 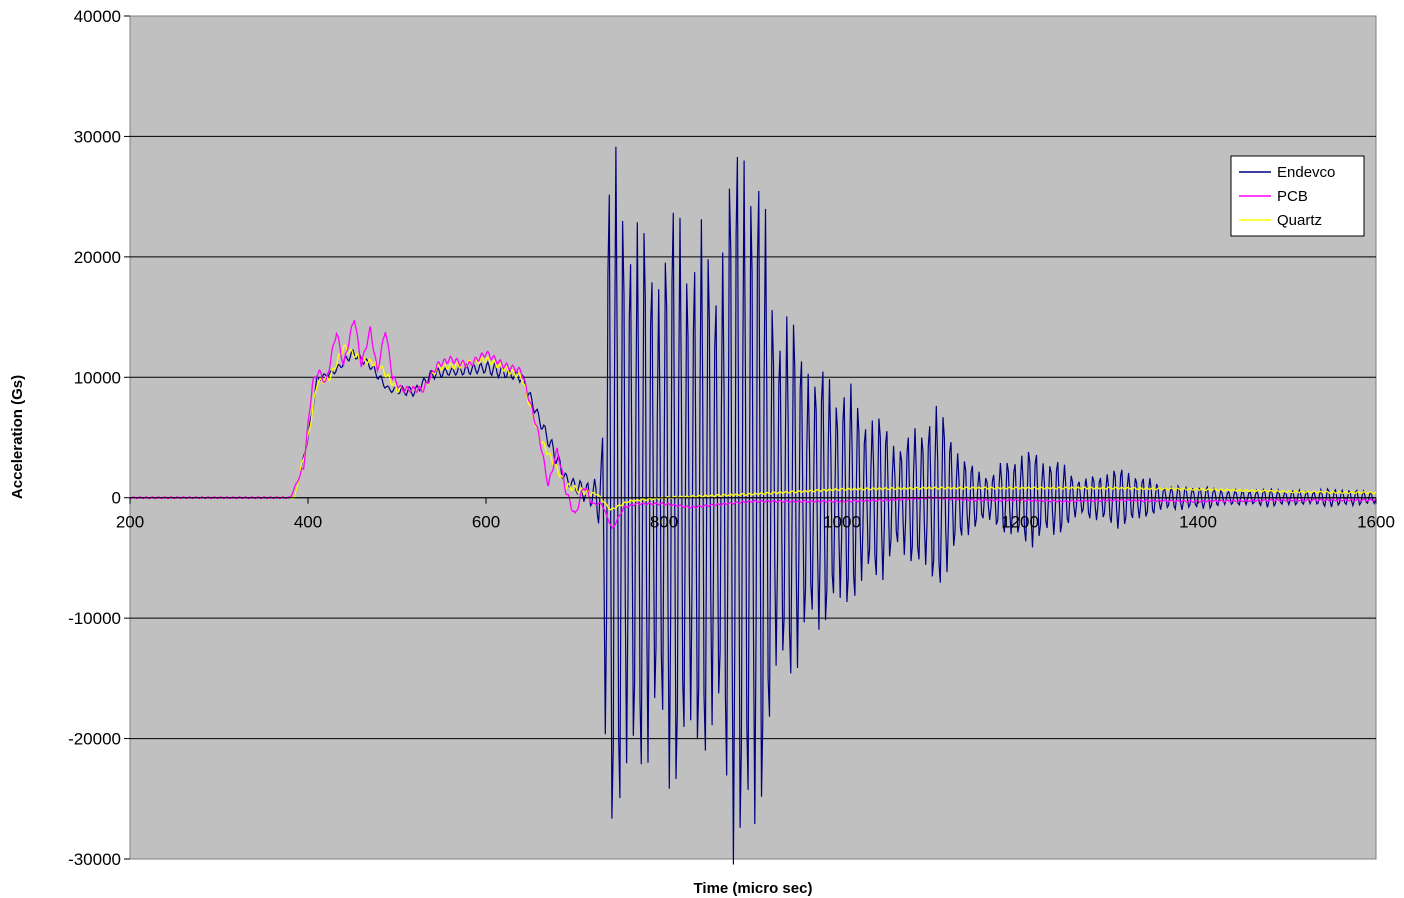 I want to click on legend-label-quartz: Quartz, so click(x=1299, y=220).